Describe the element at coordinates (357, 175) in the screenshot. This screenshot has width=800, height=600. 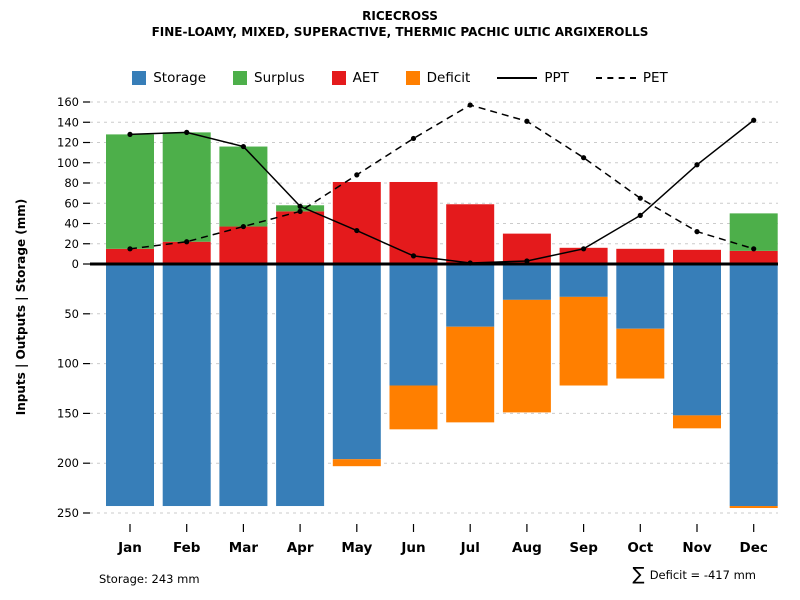
I see `pet-point-May` at that location.